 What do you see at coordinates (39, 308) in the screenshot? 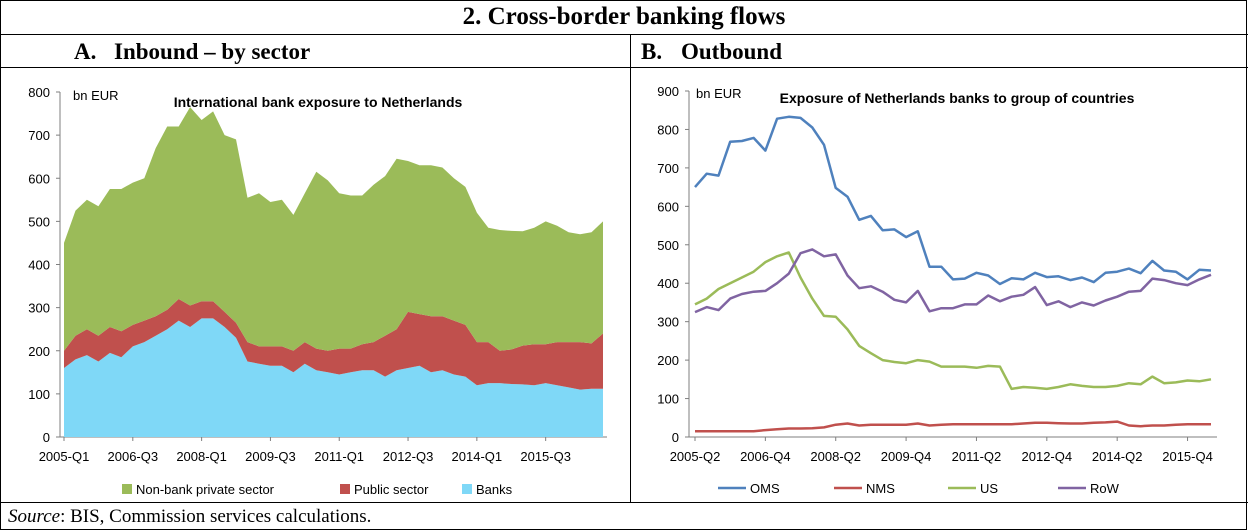
I see `chart-a-y-tick-label: 300` at bounding box center [39, 308].